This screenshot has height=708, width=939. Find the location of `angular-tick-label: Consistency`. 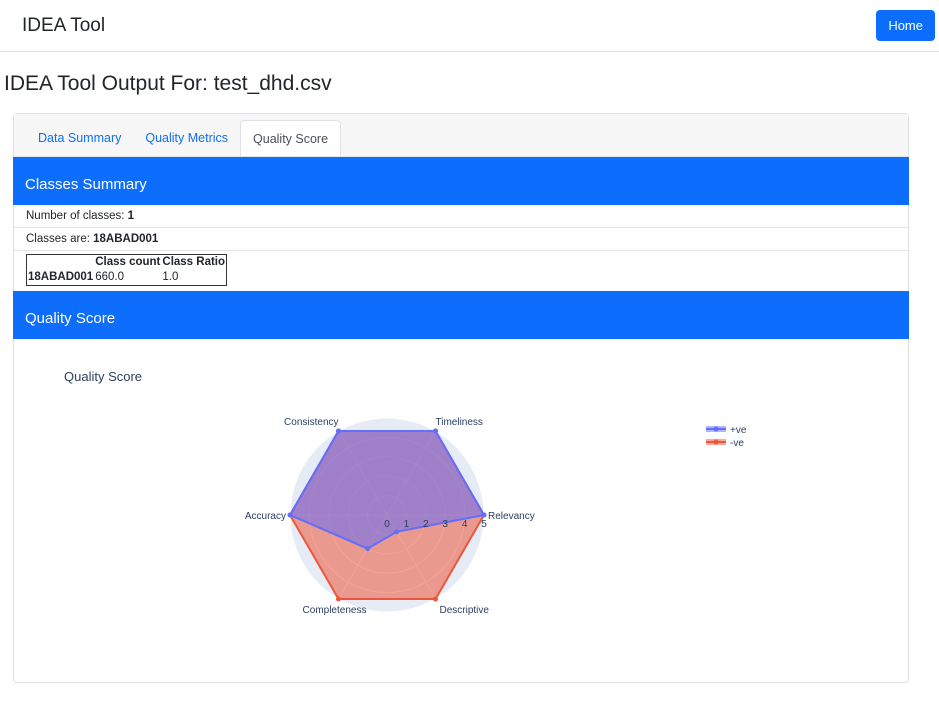

angular-tick-label: Consistency is located at coordinates (311, 422).